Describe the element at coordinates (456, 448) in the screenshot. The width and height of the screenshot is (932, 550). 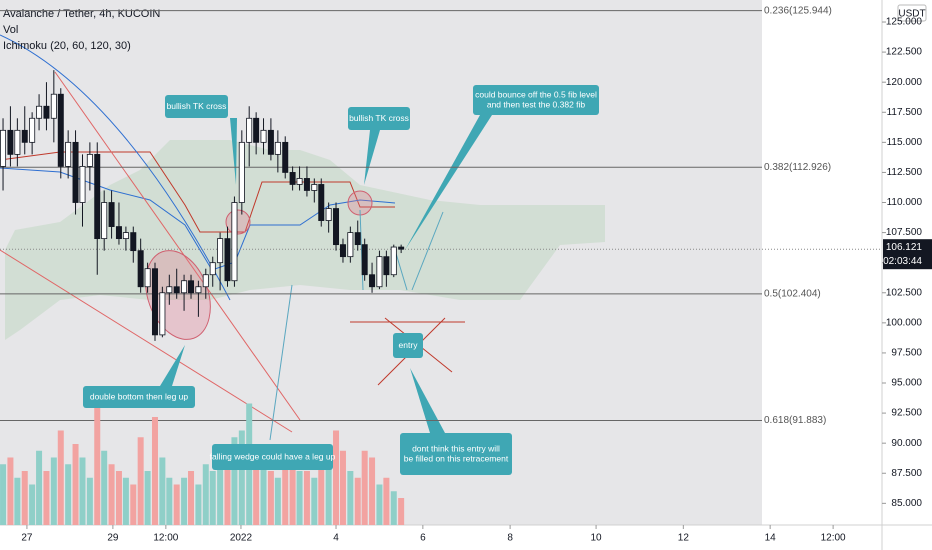
I see `callout-text: dont think this entry will` at that location.